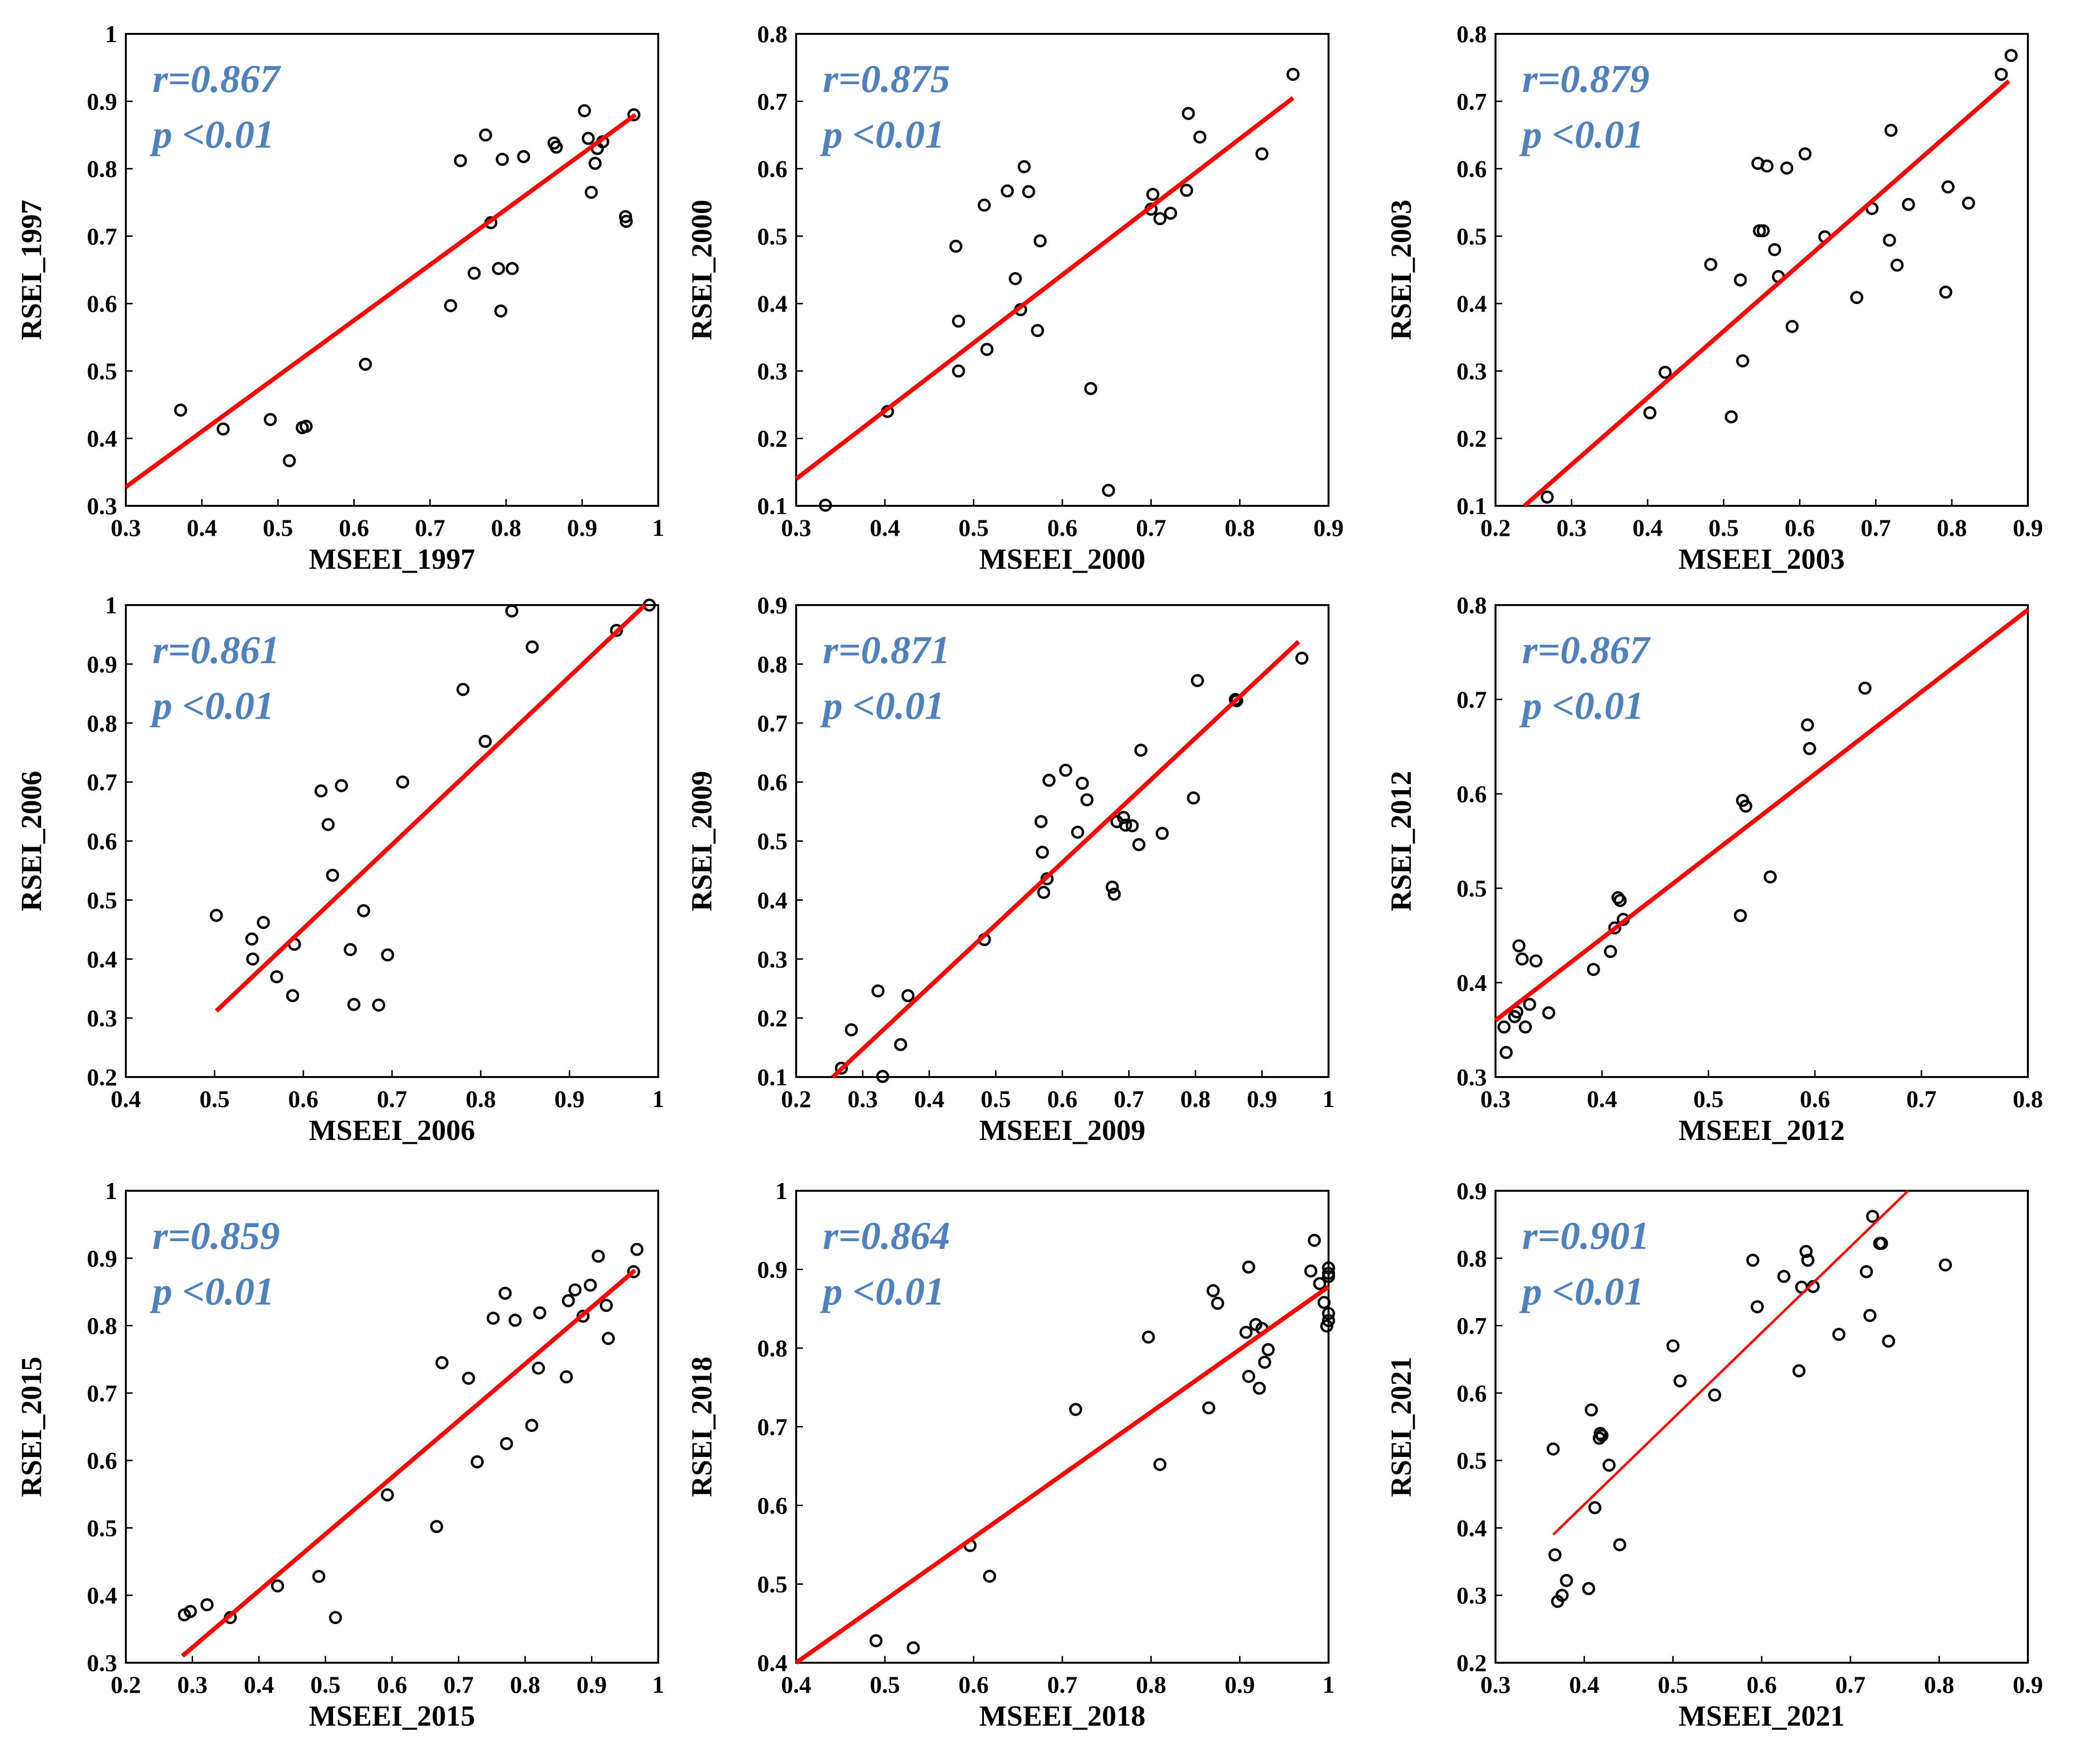 The height and width of the screenshot is (1761, 2100). Describe the element at coordinates (1062, 1130) in the screenshot. I see `x-axis-title: MSEEI_2009` at that location.